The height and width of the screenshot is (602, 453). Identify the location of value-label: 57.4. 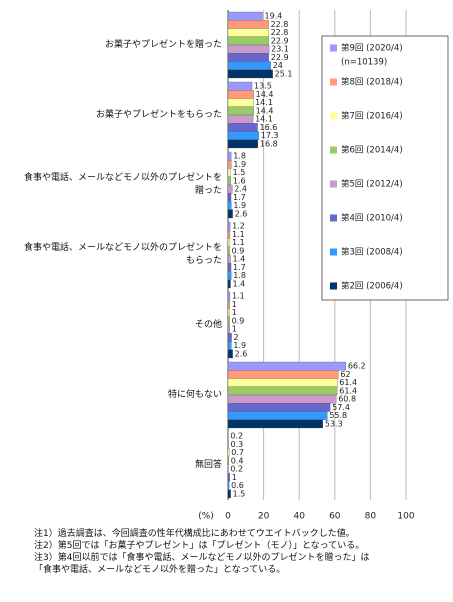
(341, 407).